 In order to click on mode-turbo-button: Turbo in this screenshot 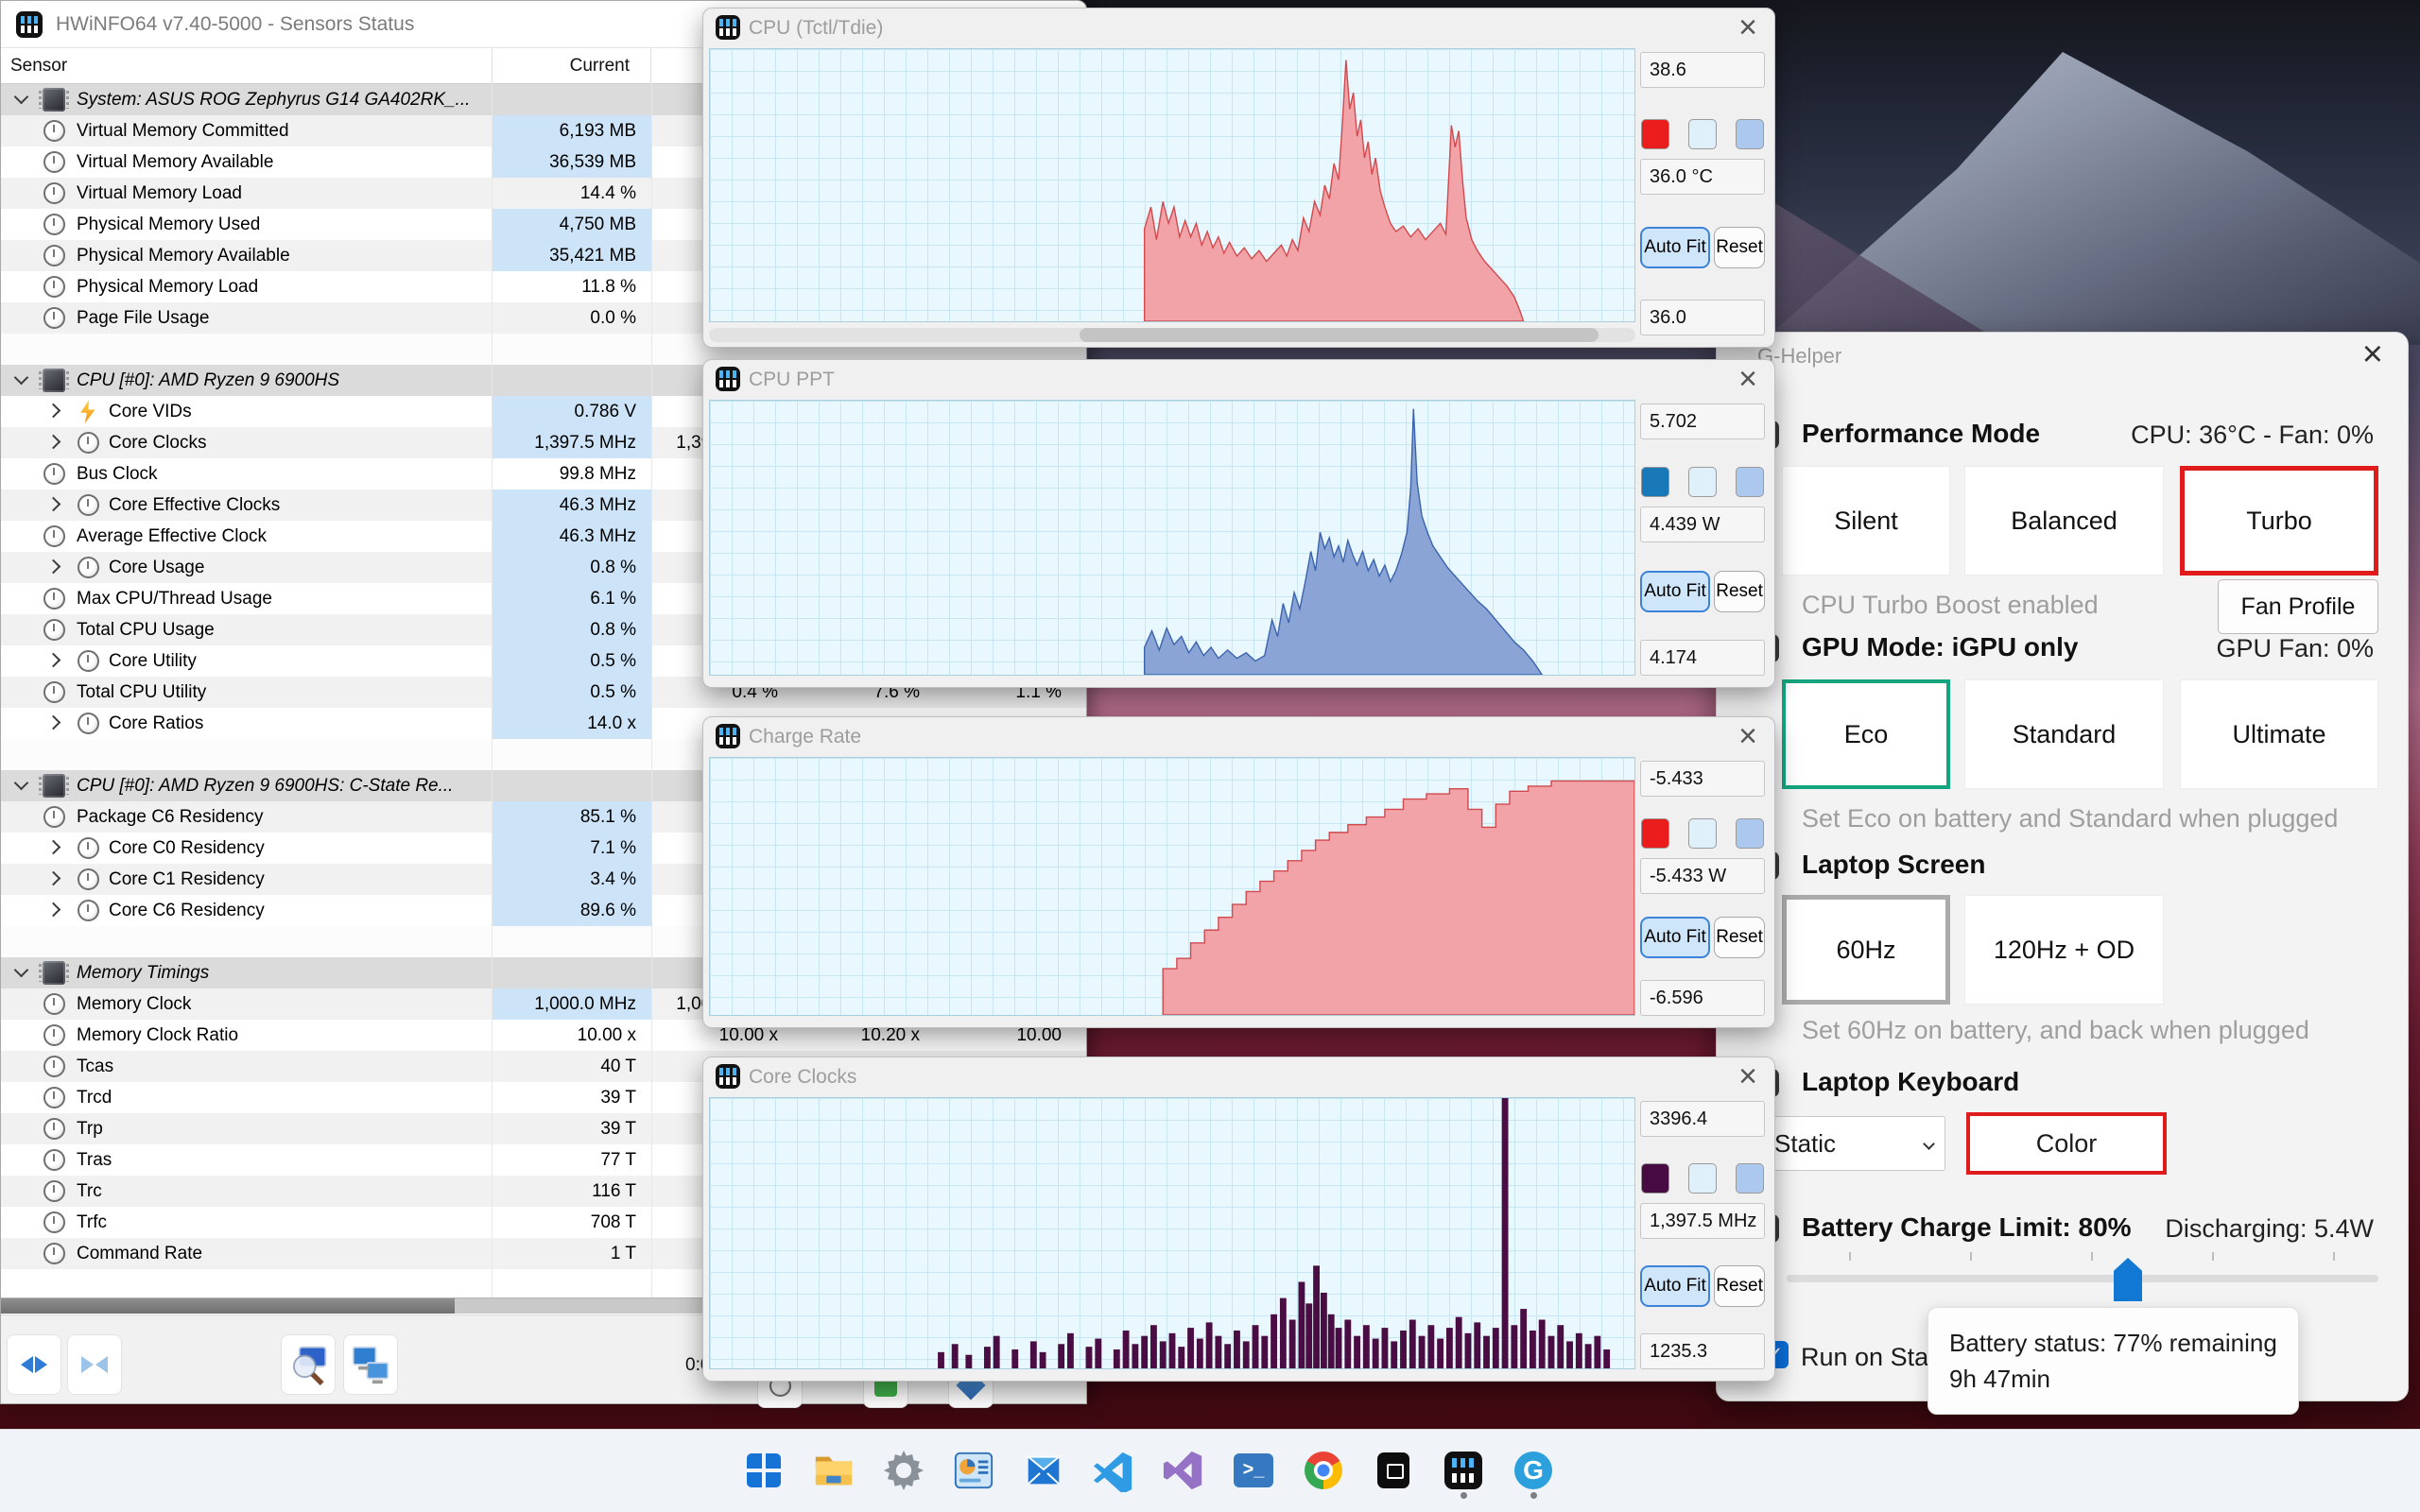, I will do `click(2279, 521)`.